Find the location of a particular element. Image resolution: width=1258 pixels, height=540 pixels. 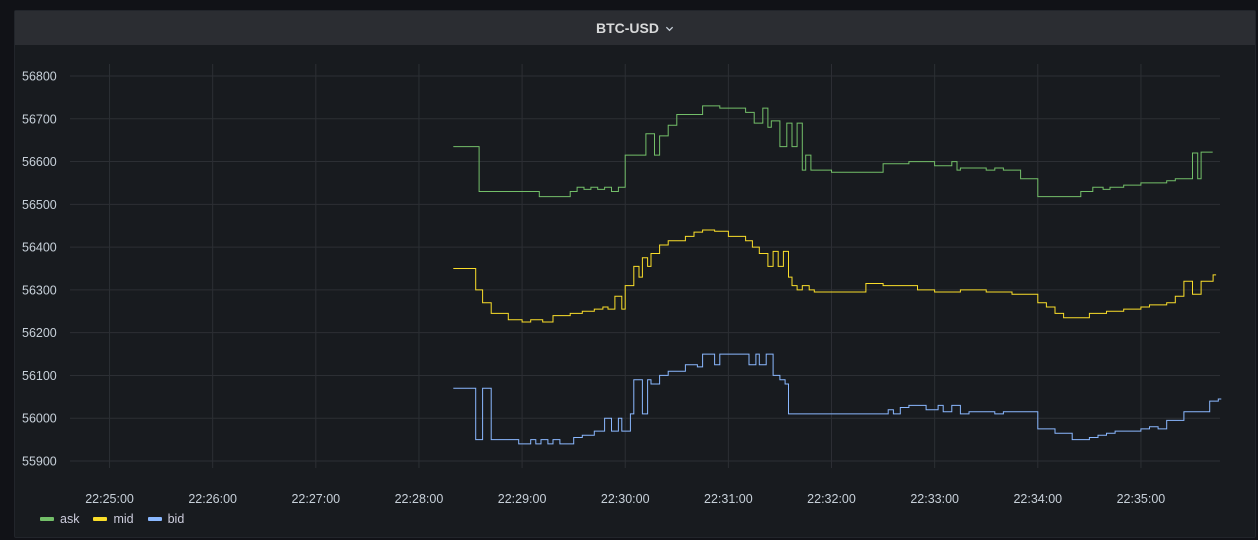

legend-item-ask: ask is located at coordinates (59, 519).